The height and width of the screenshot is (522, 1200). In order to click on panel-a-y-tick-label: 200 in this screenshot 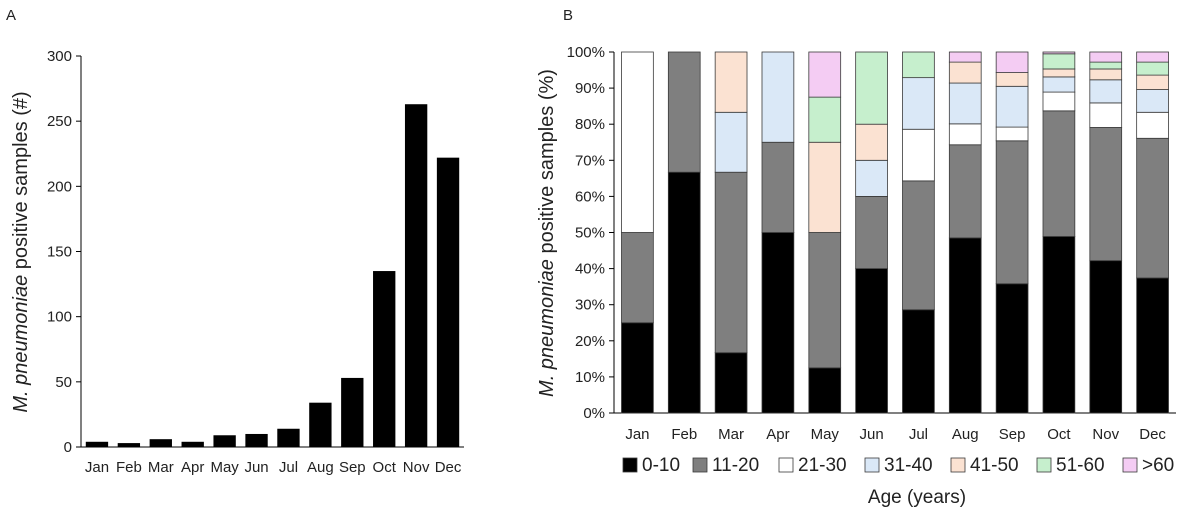, I will do `click(59, 186)`.